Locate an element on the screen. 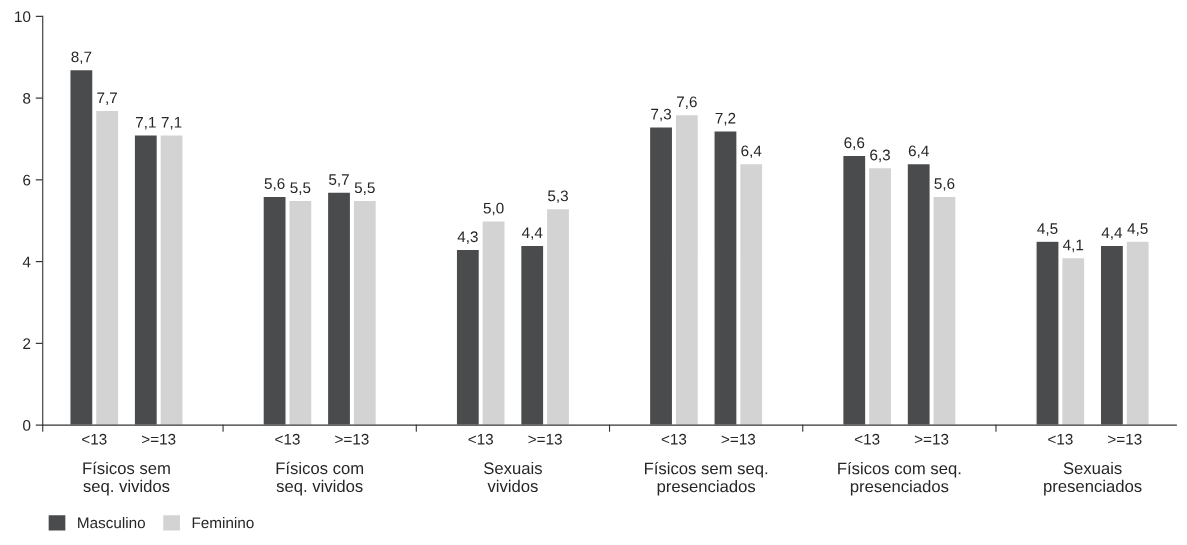 Image resolution: width=1187 pixels, height=545 pixels. text: Físicos sem seq. presenciados is located at coordinates (706, 478).